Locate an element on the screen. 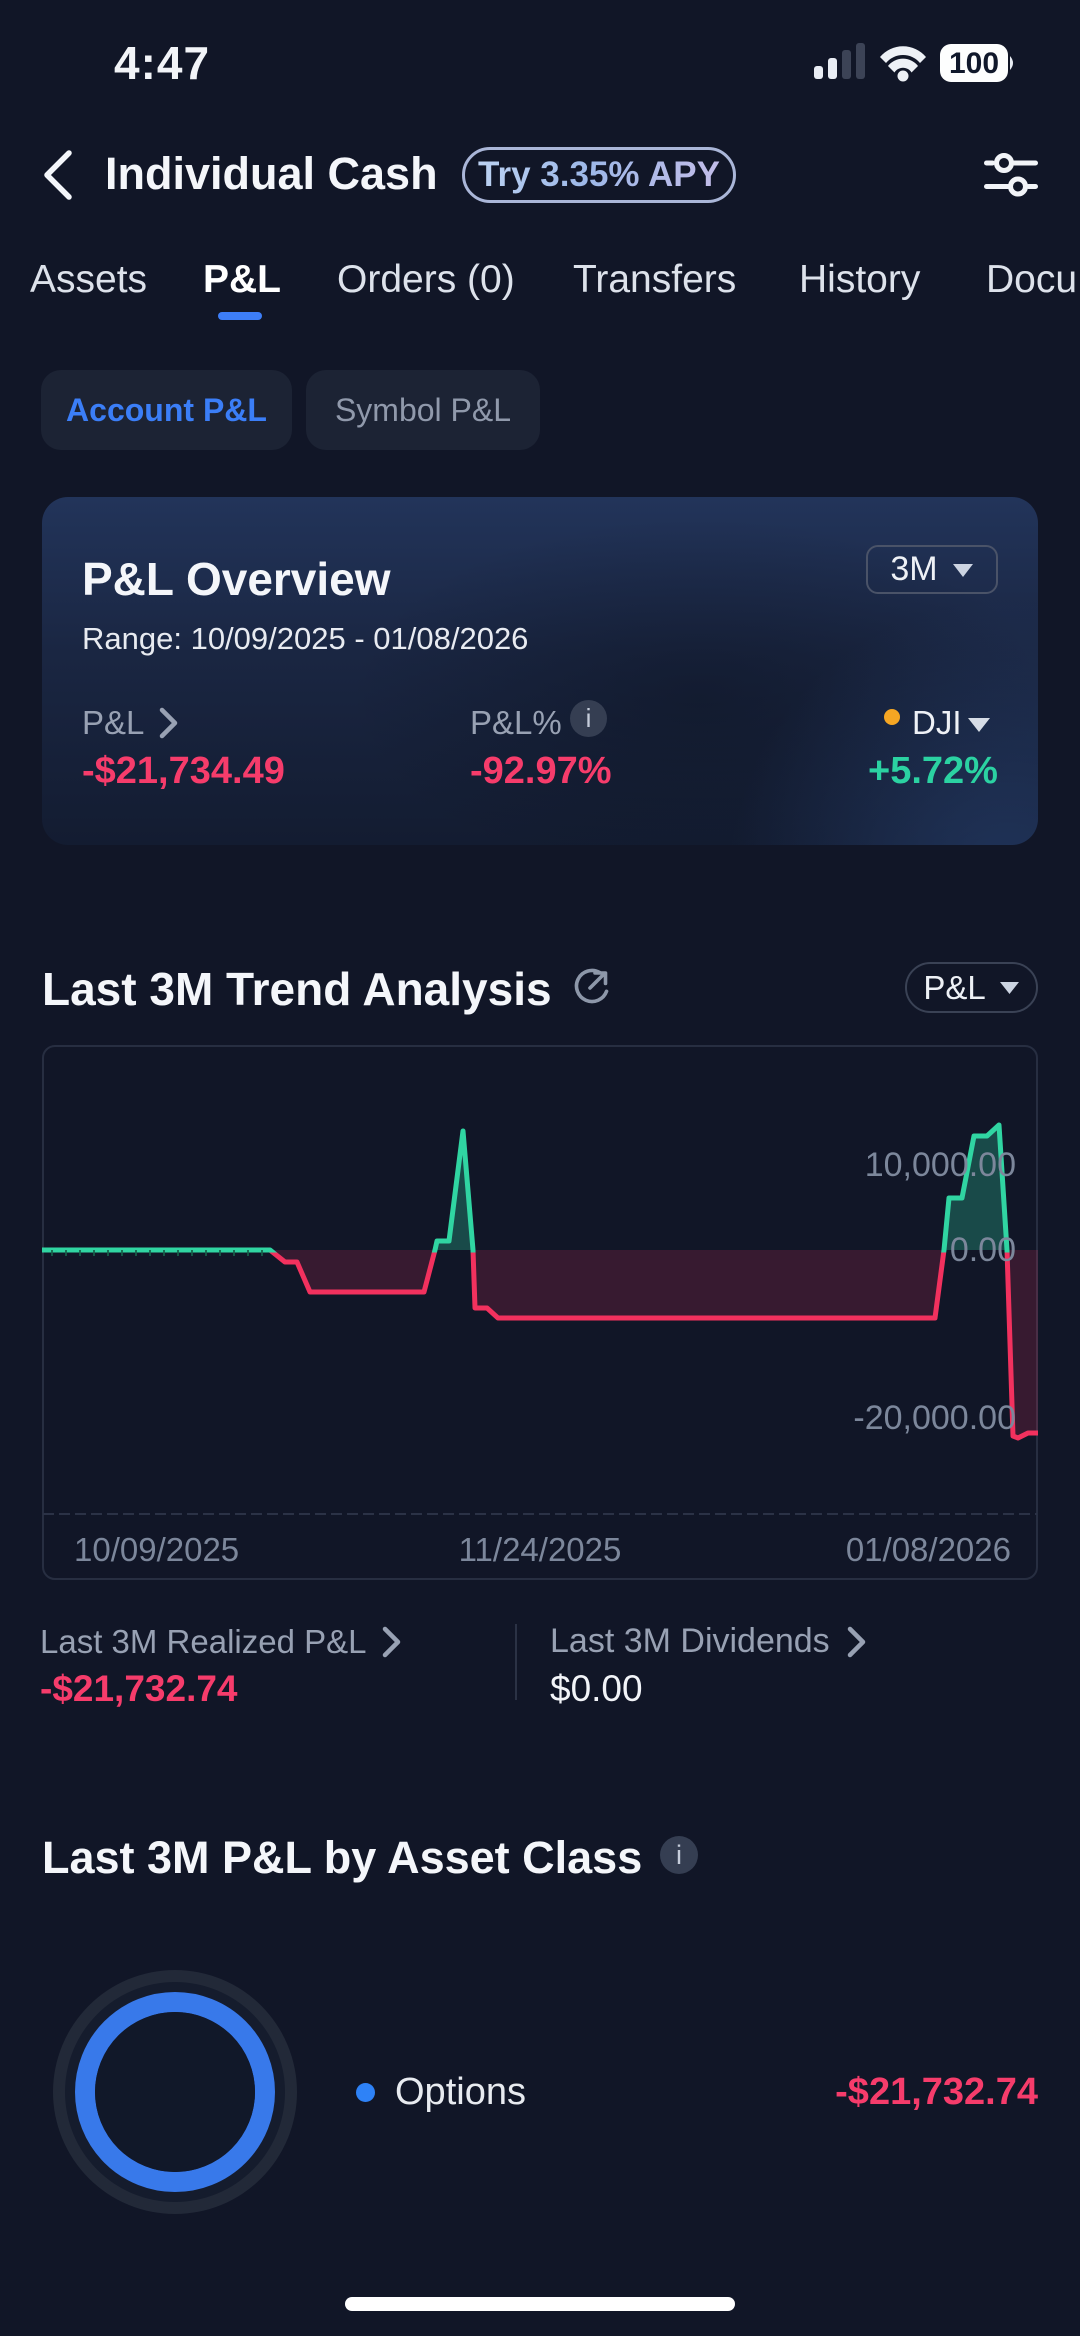 The width and height of the screenshot is (1080, 2336). svg-text: 10,000.00 is located at coordinates (940, 1165).